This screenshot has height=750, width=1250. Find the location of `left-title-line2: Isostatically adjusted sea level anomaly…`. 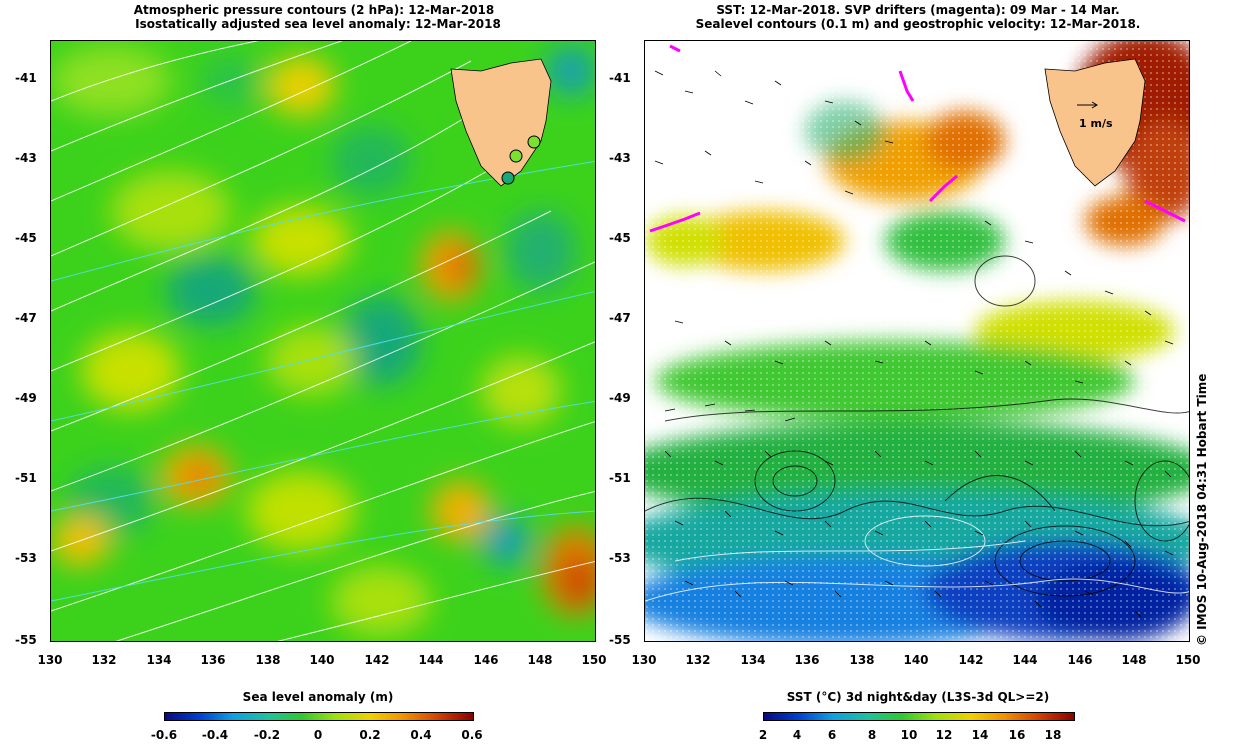

left-title-line2: Isostatically adjusted sea level anomaly… is located at coordinates (318, 24).